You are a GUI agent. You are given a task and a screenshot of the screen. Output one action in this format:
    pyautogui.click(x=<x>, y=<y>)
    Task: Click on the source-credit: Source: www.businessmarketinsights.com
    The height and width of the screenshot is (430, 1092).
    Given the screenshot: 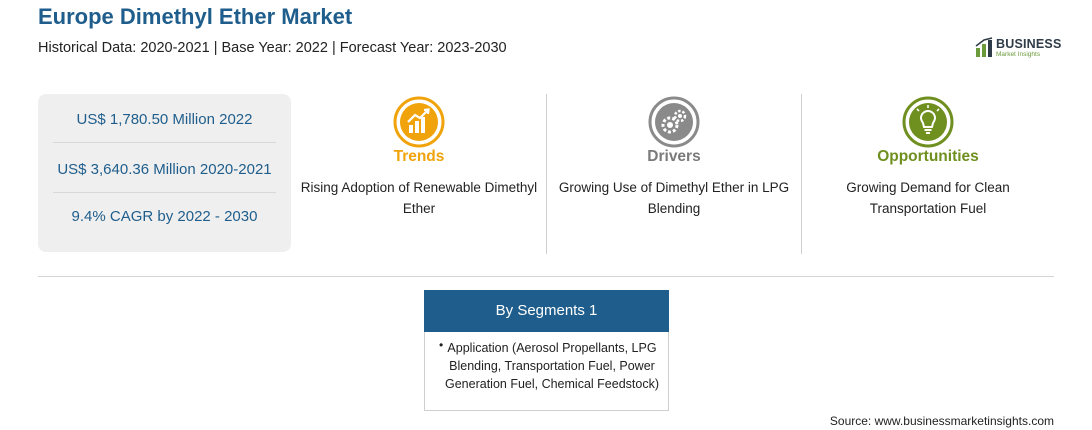 What is the action you would take?
    pyautogui.click(x=941, y=421)
    